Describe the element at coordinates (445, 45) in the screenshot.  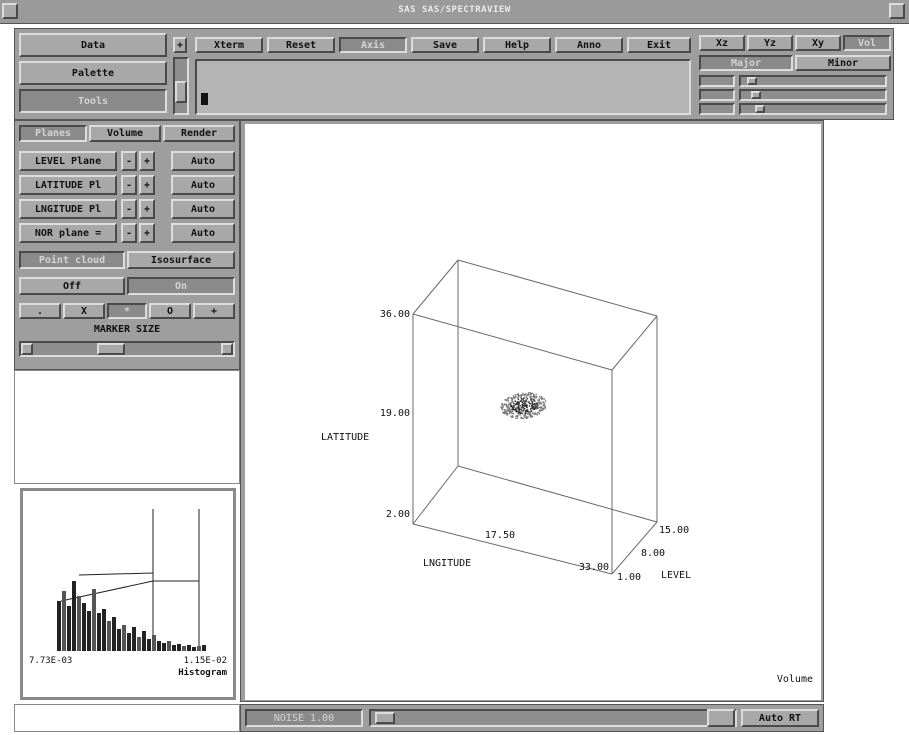
I see `save-button: Save` at that location.